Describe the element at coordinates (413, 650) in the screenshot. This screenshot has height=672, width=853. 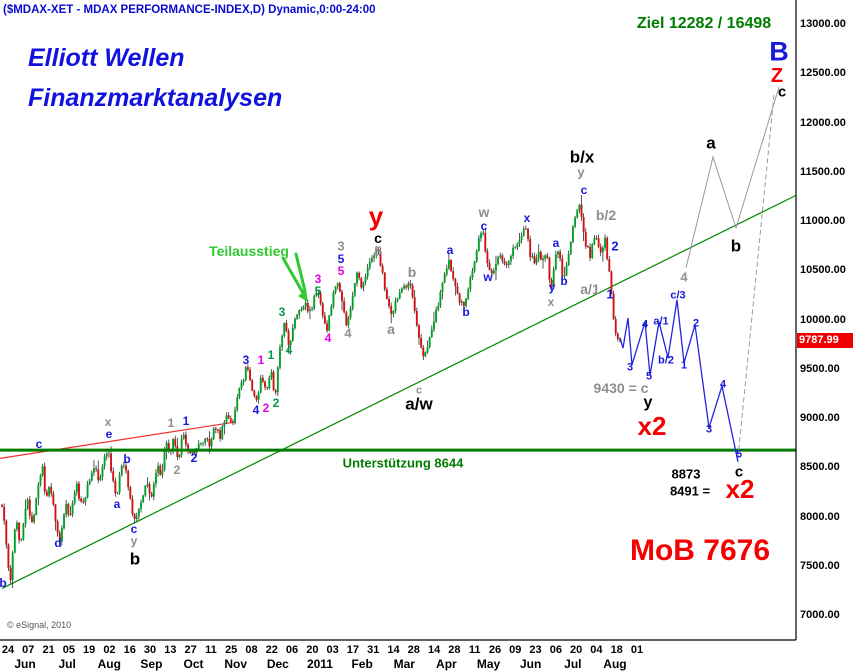
I see `x-axis-day-label: 28` at that location.